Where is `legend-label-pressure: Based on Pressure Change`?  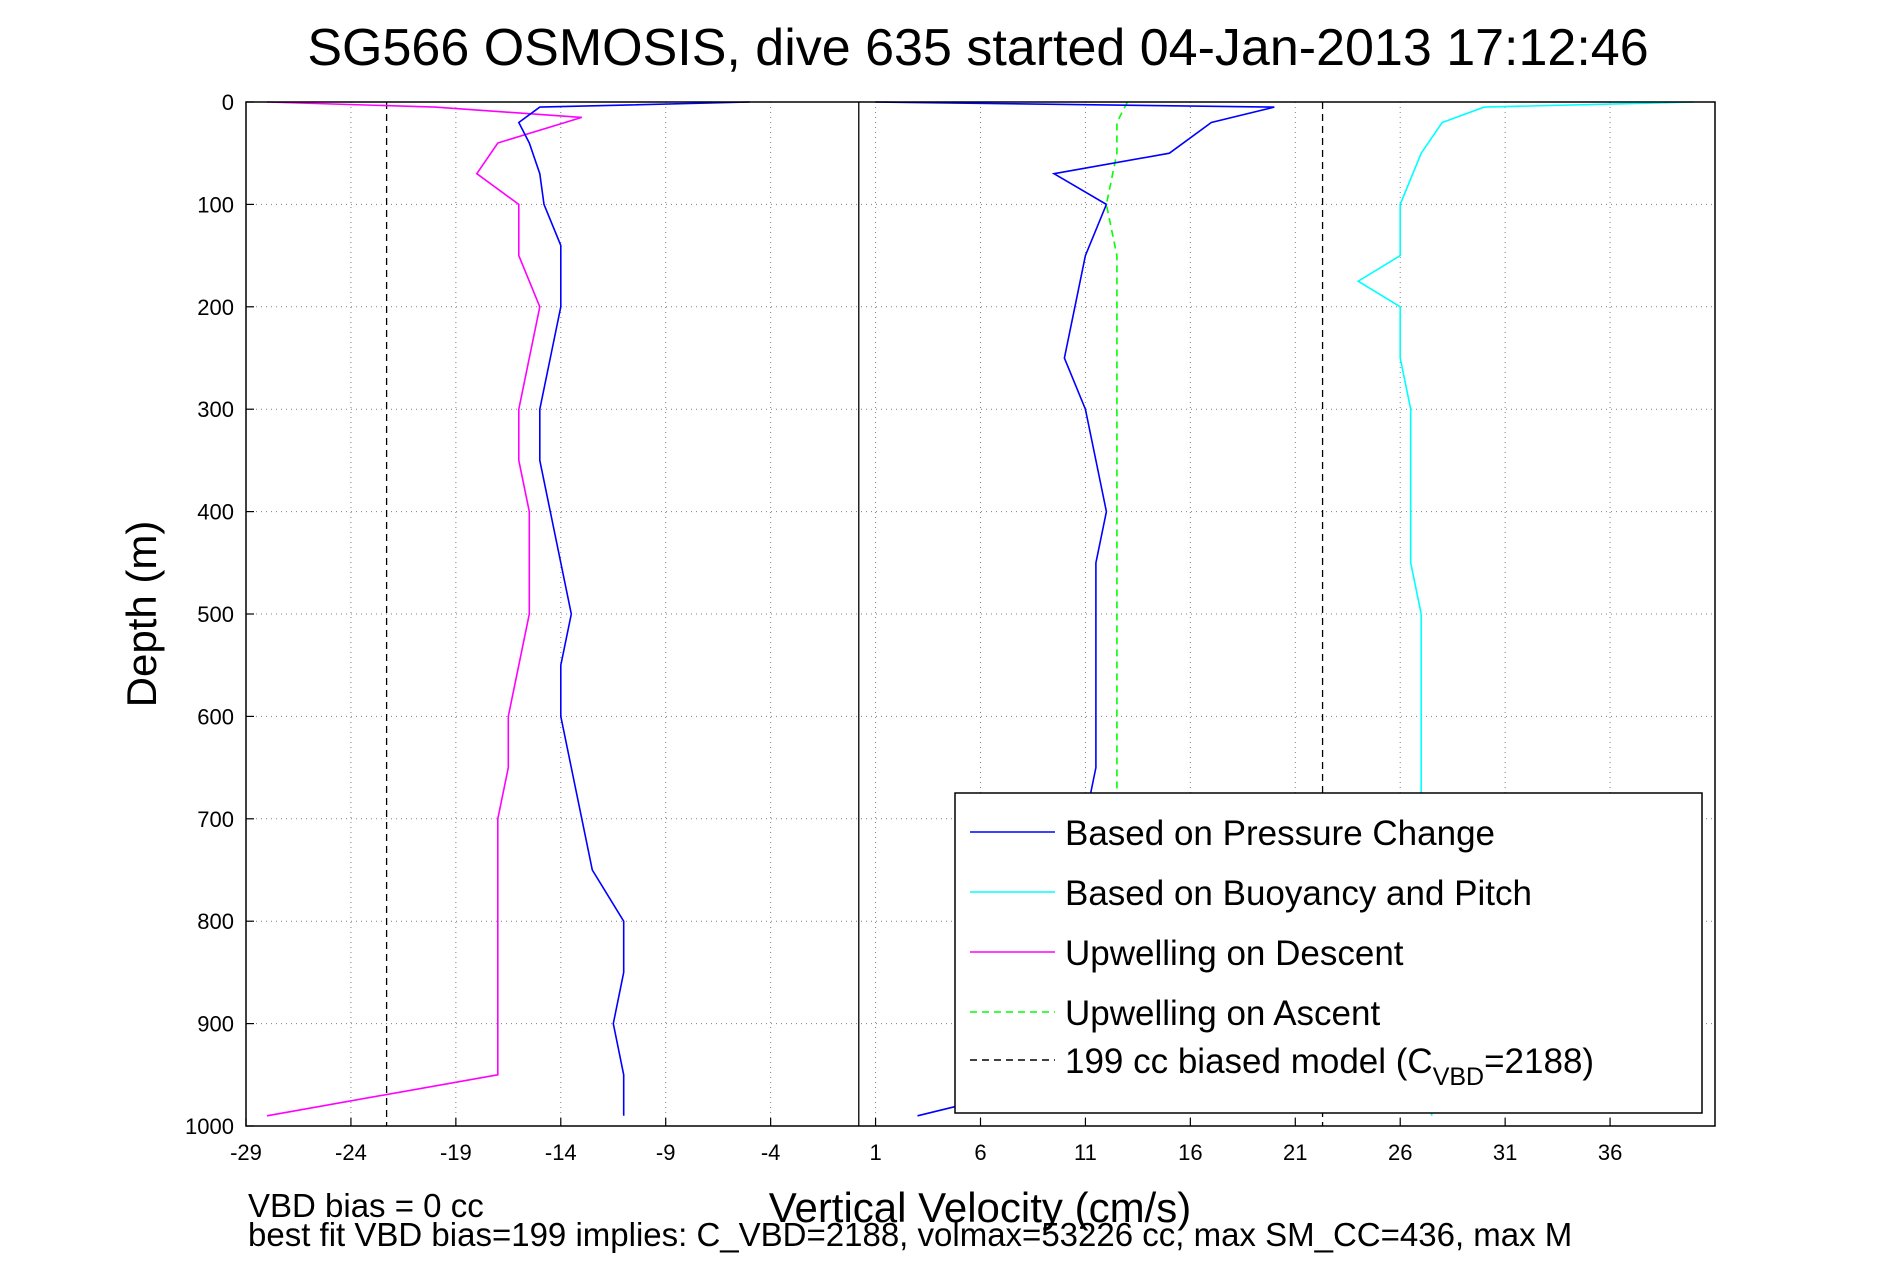 legend-label-pressure: Based on Pressure Change is located at coordinates (1280, 833).